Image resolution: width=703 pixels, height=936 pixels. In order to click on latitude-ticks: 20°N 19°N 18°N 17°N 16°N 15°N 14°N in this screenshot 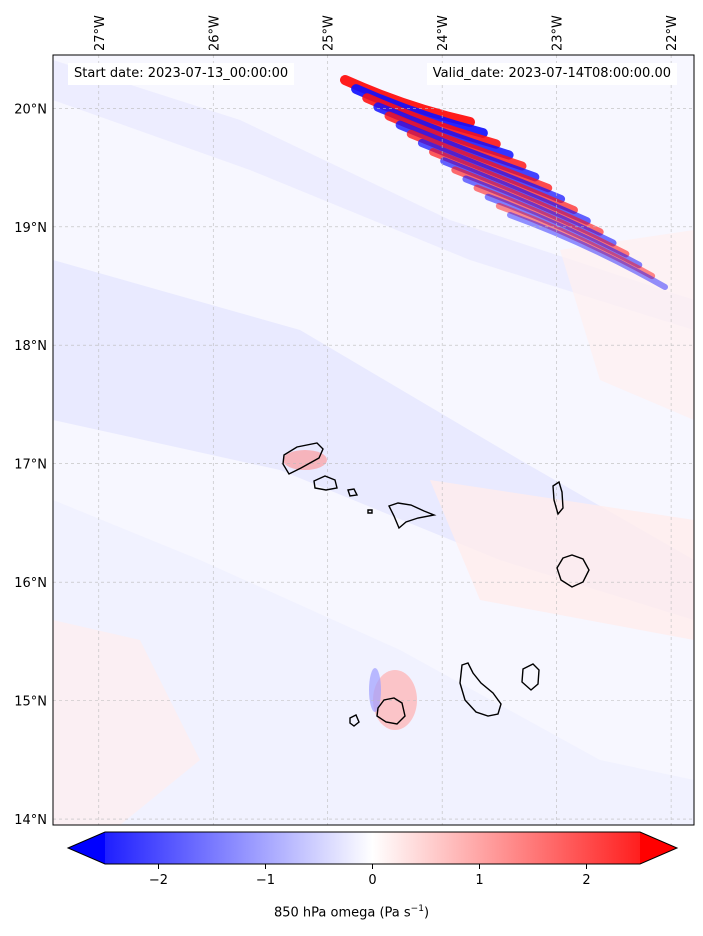, I will do `click(30, 465)`.